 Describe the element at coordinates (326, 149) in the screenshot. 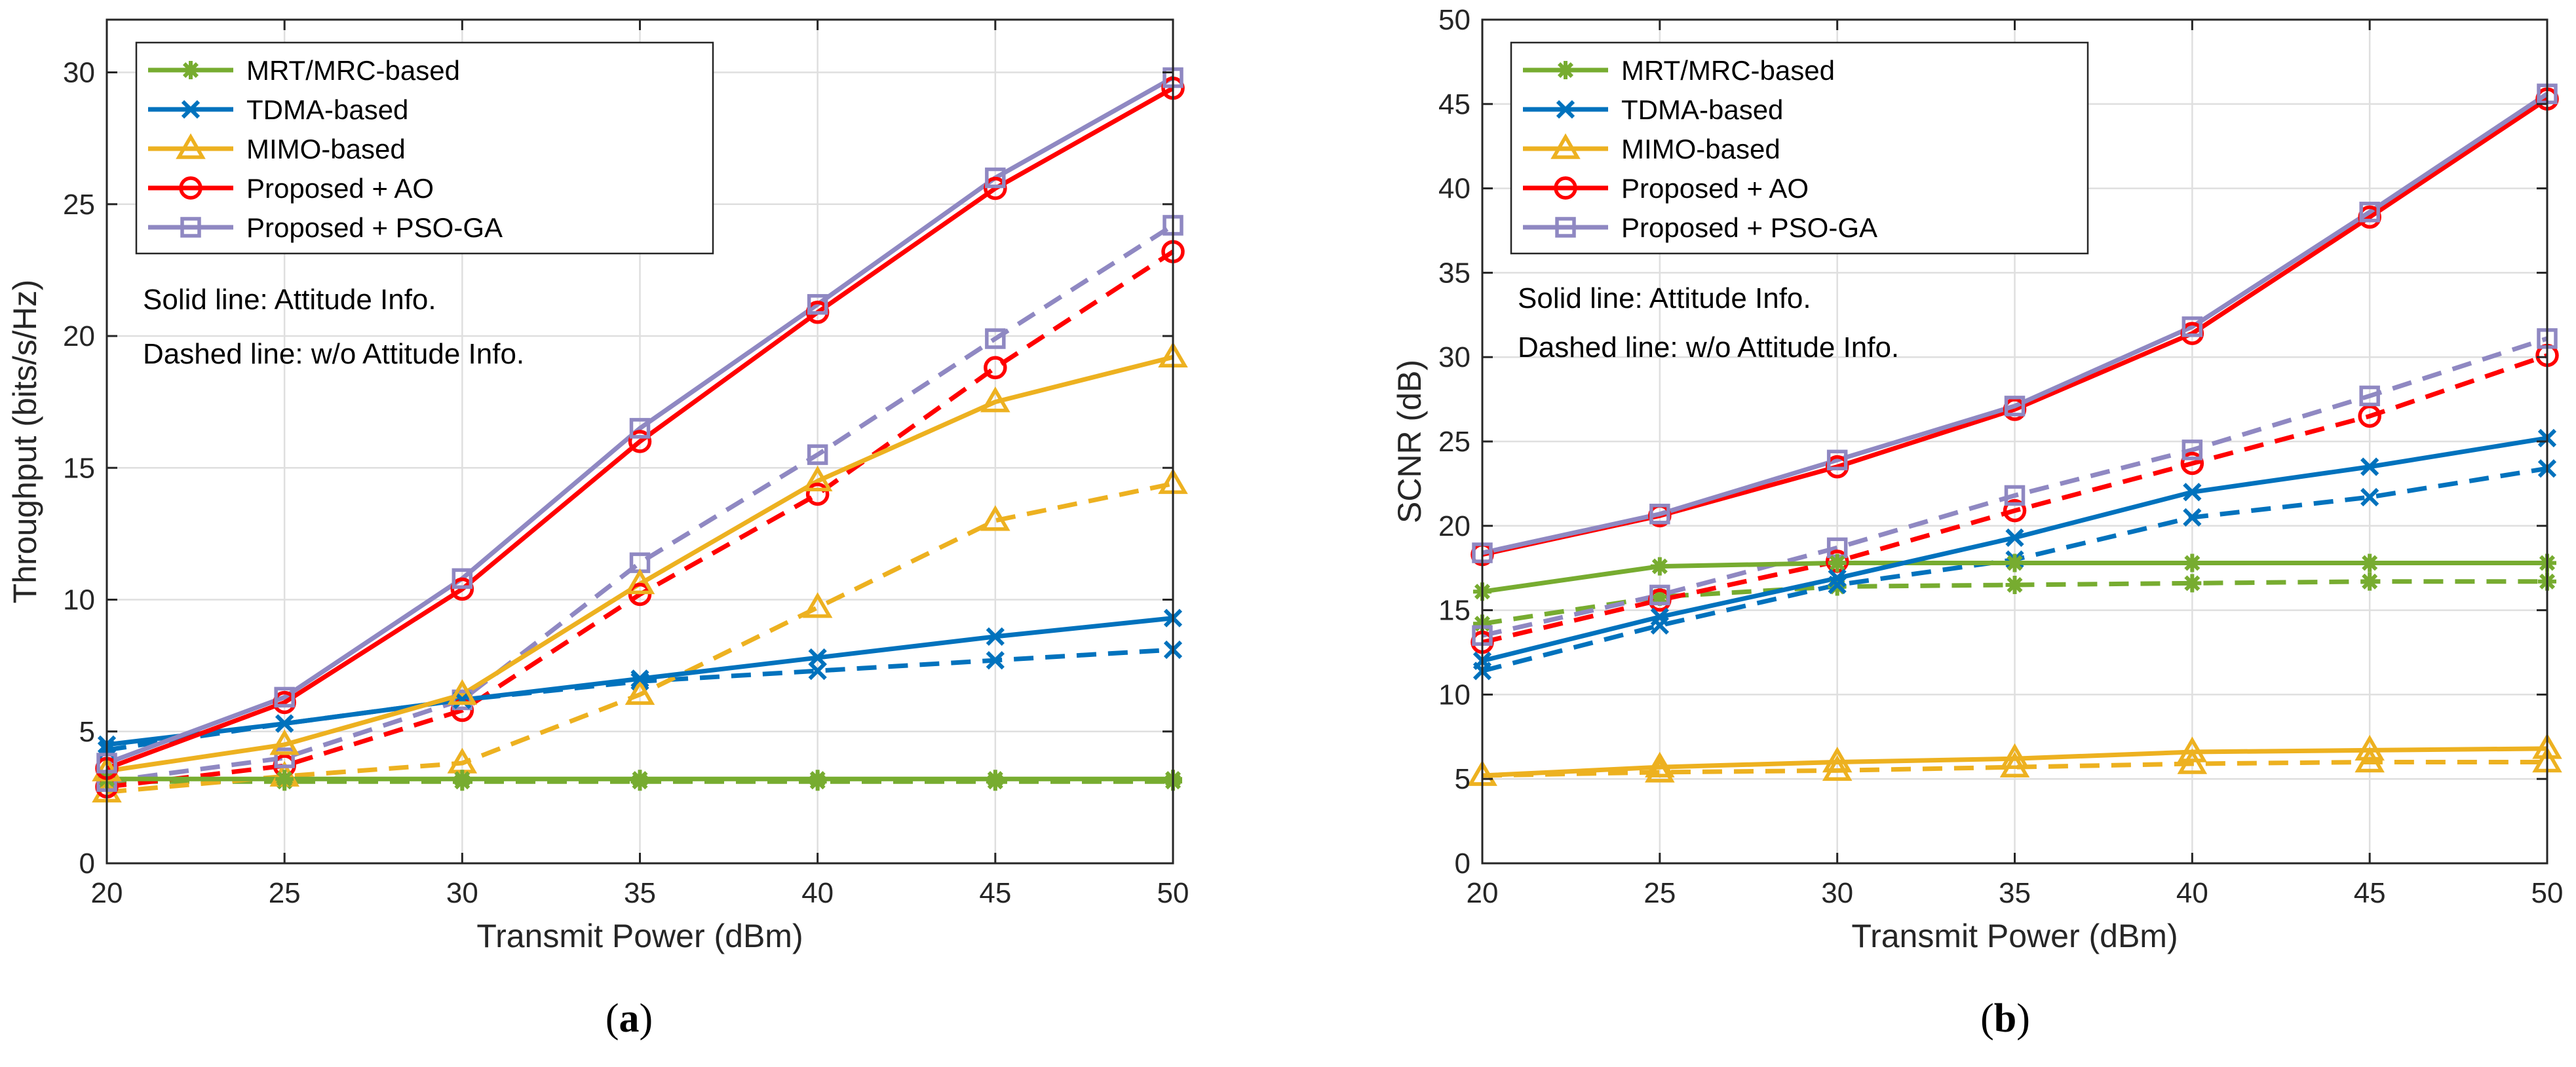

I see `legend-label: MIMO-based` at that location.